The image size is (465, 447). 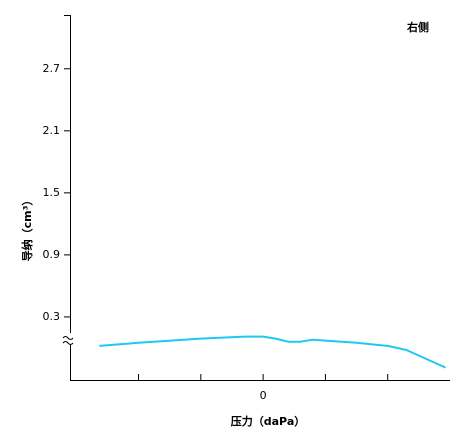 I want to click on y-axis-label: 导纳（cm³）, so click(x=27, y=228).